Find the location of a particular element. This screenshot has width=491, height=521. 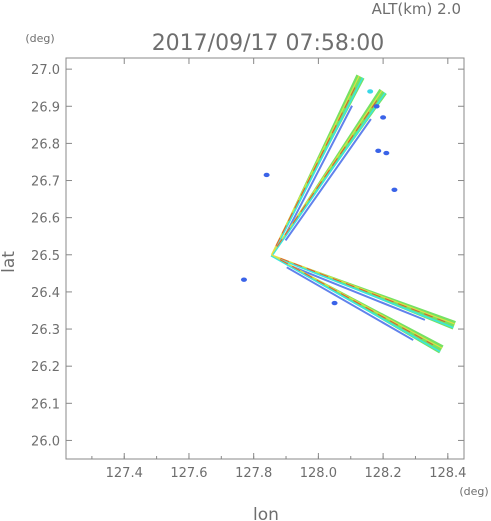

x-tick-label: 128.2 is located at coordinates (382, 473).